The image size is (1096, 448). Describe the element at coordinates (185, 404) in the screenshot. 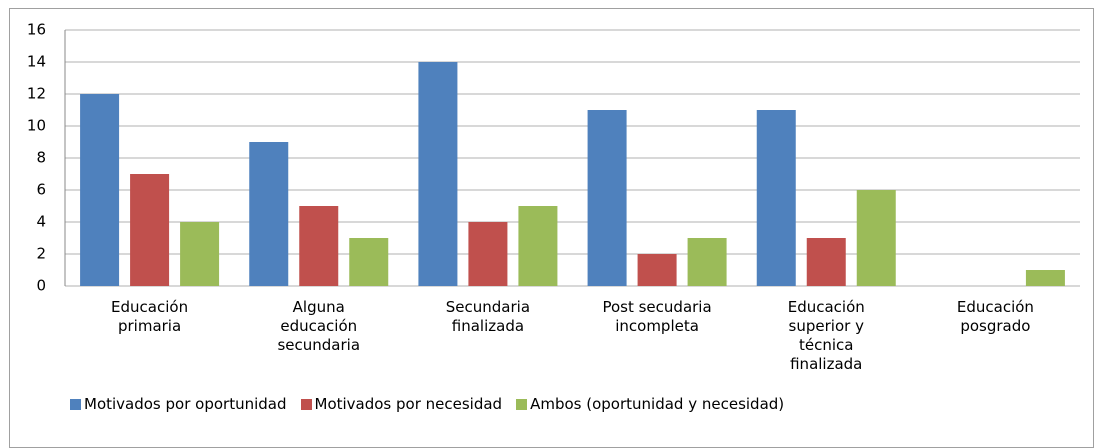

I see `legend-label: Motivados por oportunidad` at that location.